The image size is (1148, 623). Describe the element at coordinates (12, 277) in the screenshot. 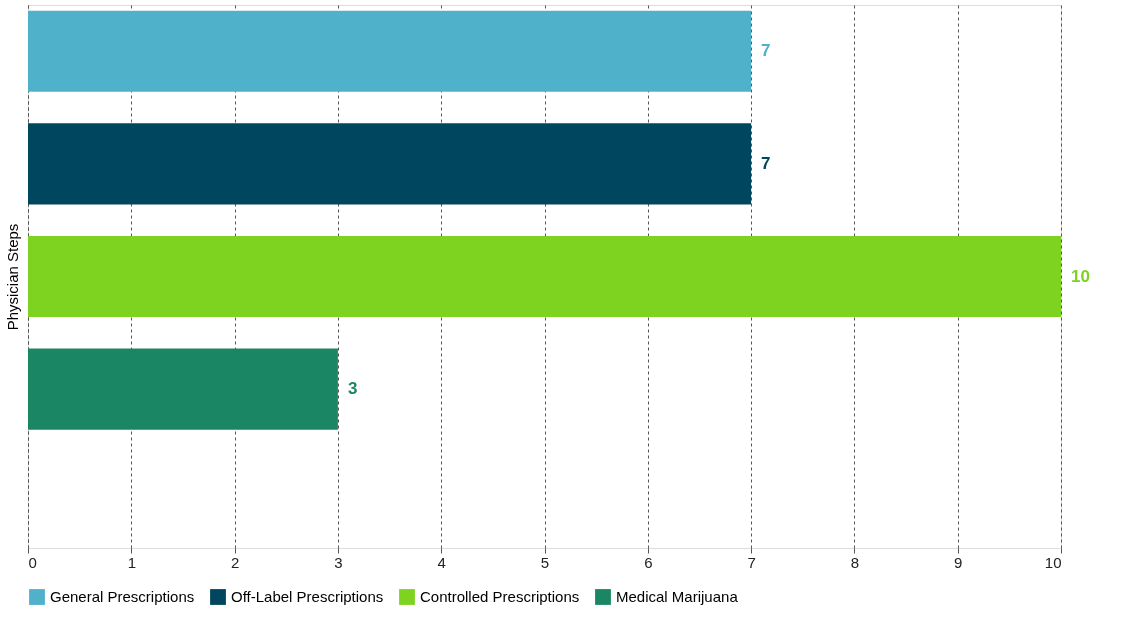

I see `y-axis-title: Physician Steps` at that location.